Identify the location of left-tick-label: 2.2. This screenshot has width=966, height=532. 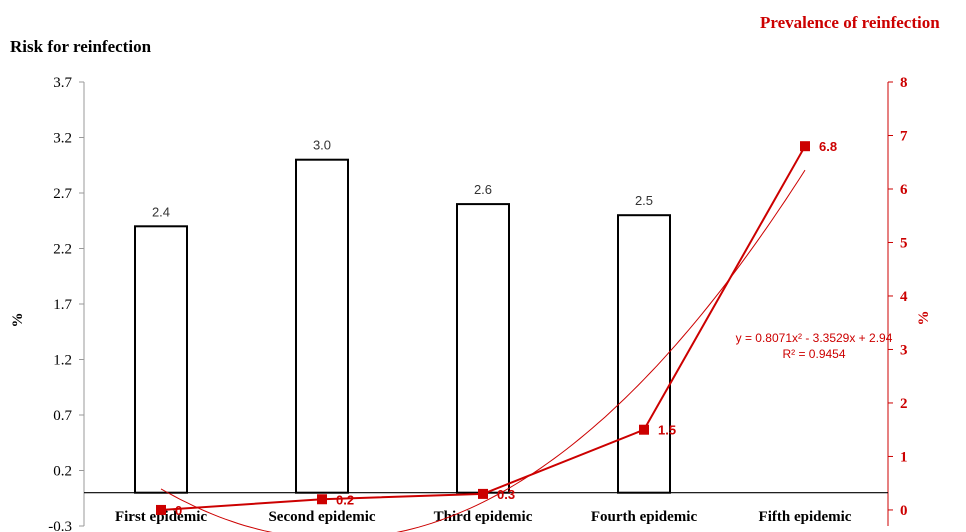
(62, 250).